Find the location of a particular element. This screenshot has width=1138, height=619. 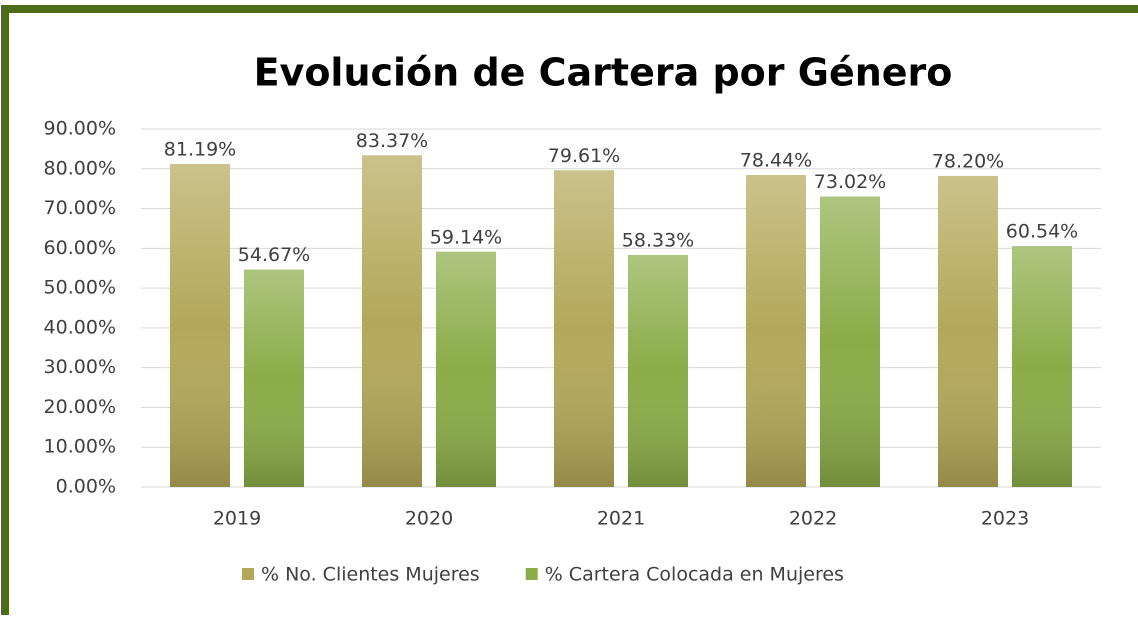

y-tick-label: 90.00% is located at coordinates (80, 129).